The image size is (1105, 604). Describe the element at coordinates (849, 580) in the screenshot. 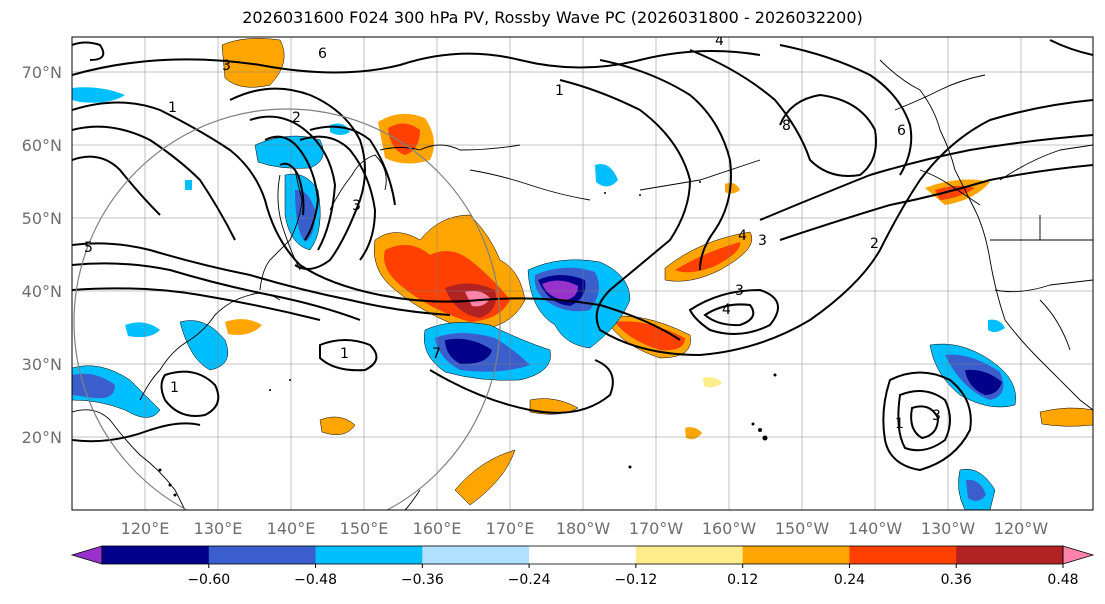

I see `colorbar-tick-label: 0.24` at that location.